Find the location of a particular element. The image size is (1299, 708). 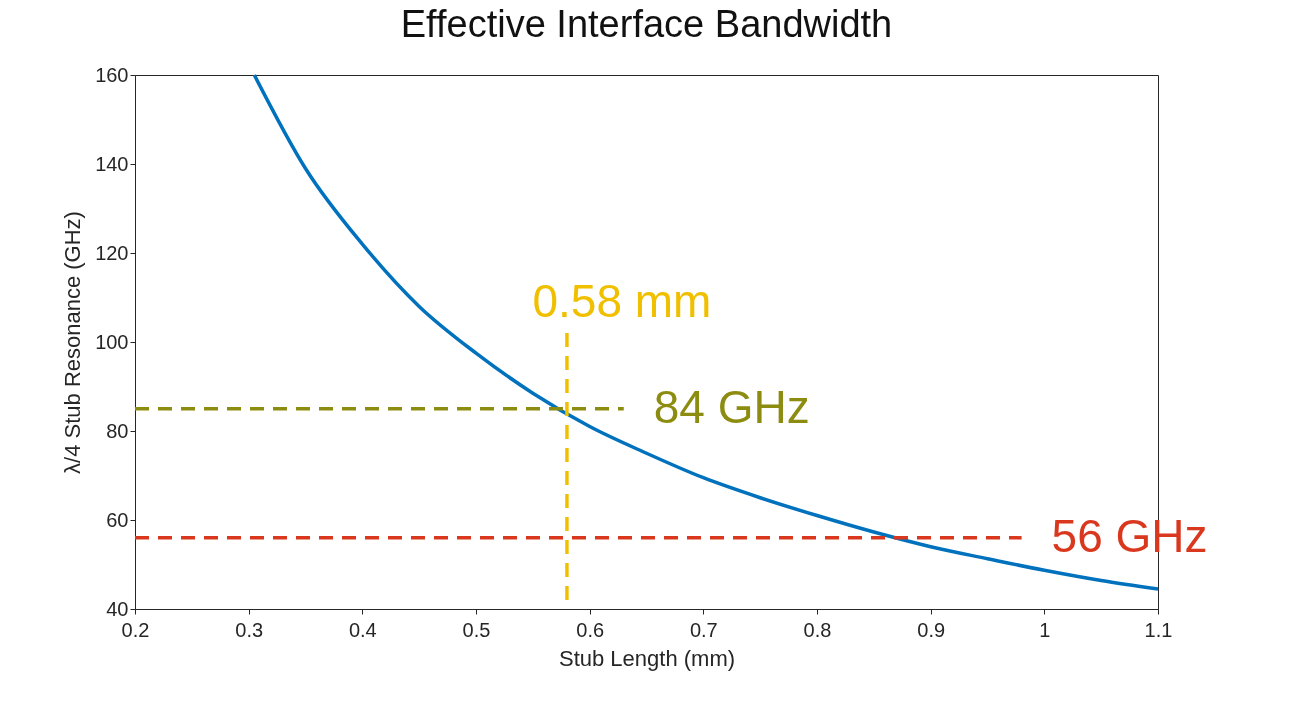

chart-title: Effective Interface Bandwidth is located at coordinates (646, 24).